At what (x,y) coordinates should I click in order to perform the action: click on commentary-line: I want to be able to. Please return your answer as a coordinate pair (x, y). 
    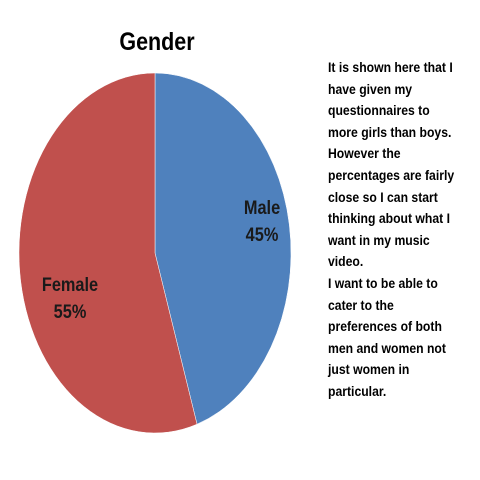
    Looking at the image, I should click on (383, 283).